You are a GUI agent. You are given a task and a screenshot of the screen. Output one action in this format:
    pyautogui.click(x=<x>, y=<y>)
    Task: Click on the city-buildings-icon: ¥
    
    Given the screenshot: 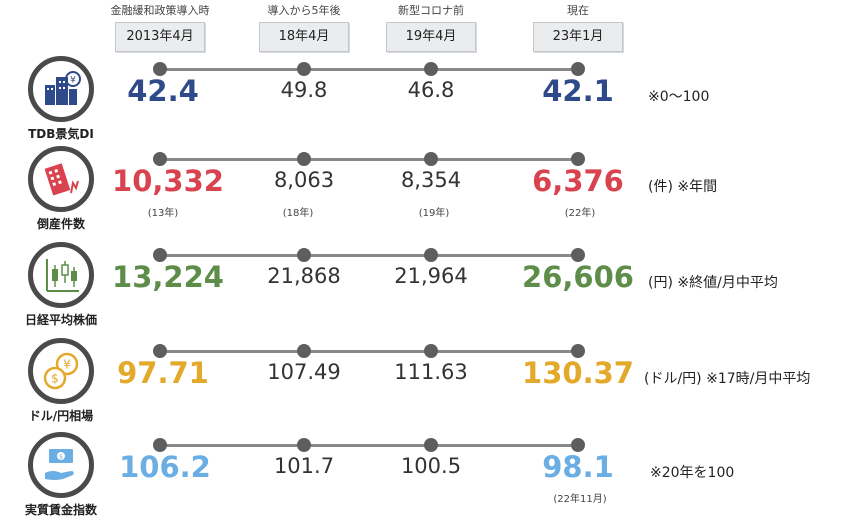 What is the action you would take?
    pyautogui.click(x=63, y=88)
    